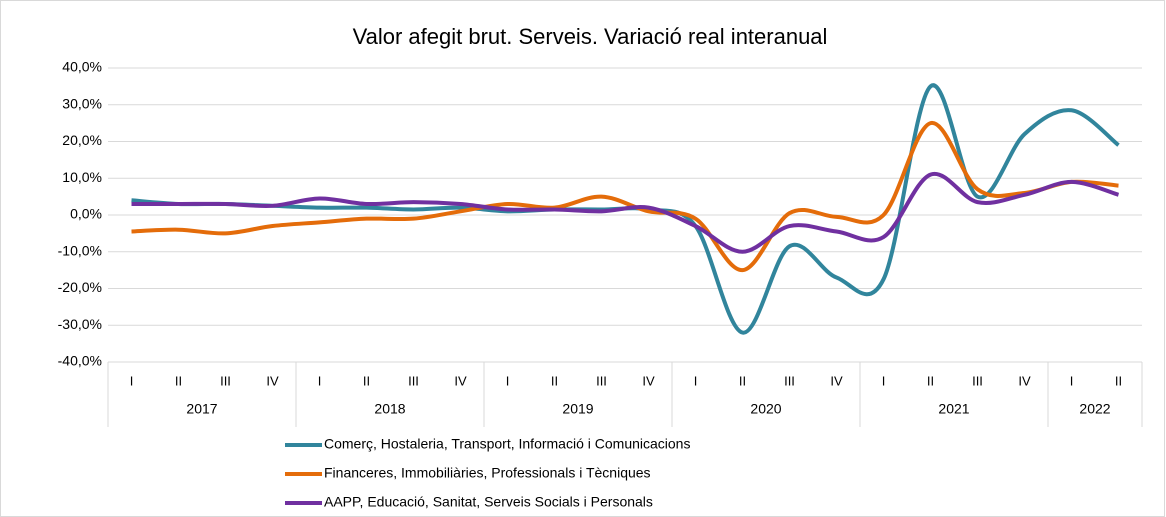  I want to click on y-tick-label: -30,0%, so click(80, 324).